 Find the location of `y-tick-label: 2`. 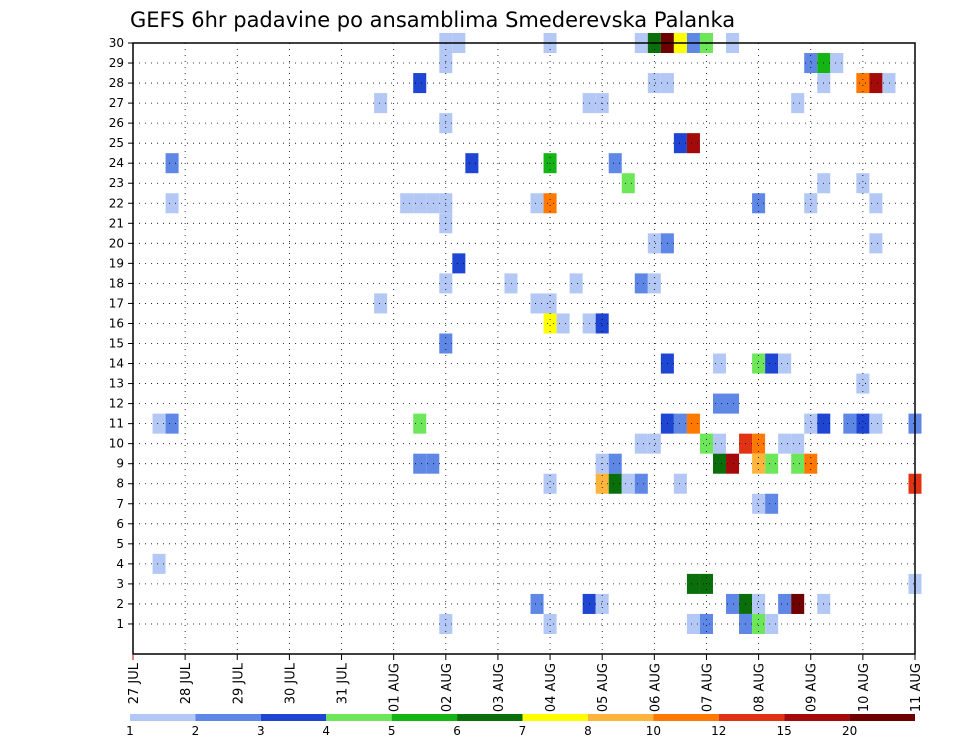

y-tick-label: 2 is located at coordinates (120, 604).